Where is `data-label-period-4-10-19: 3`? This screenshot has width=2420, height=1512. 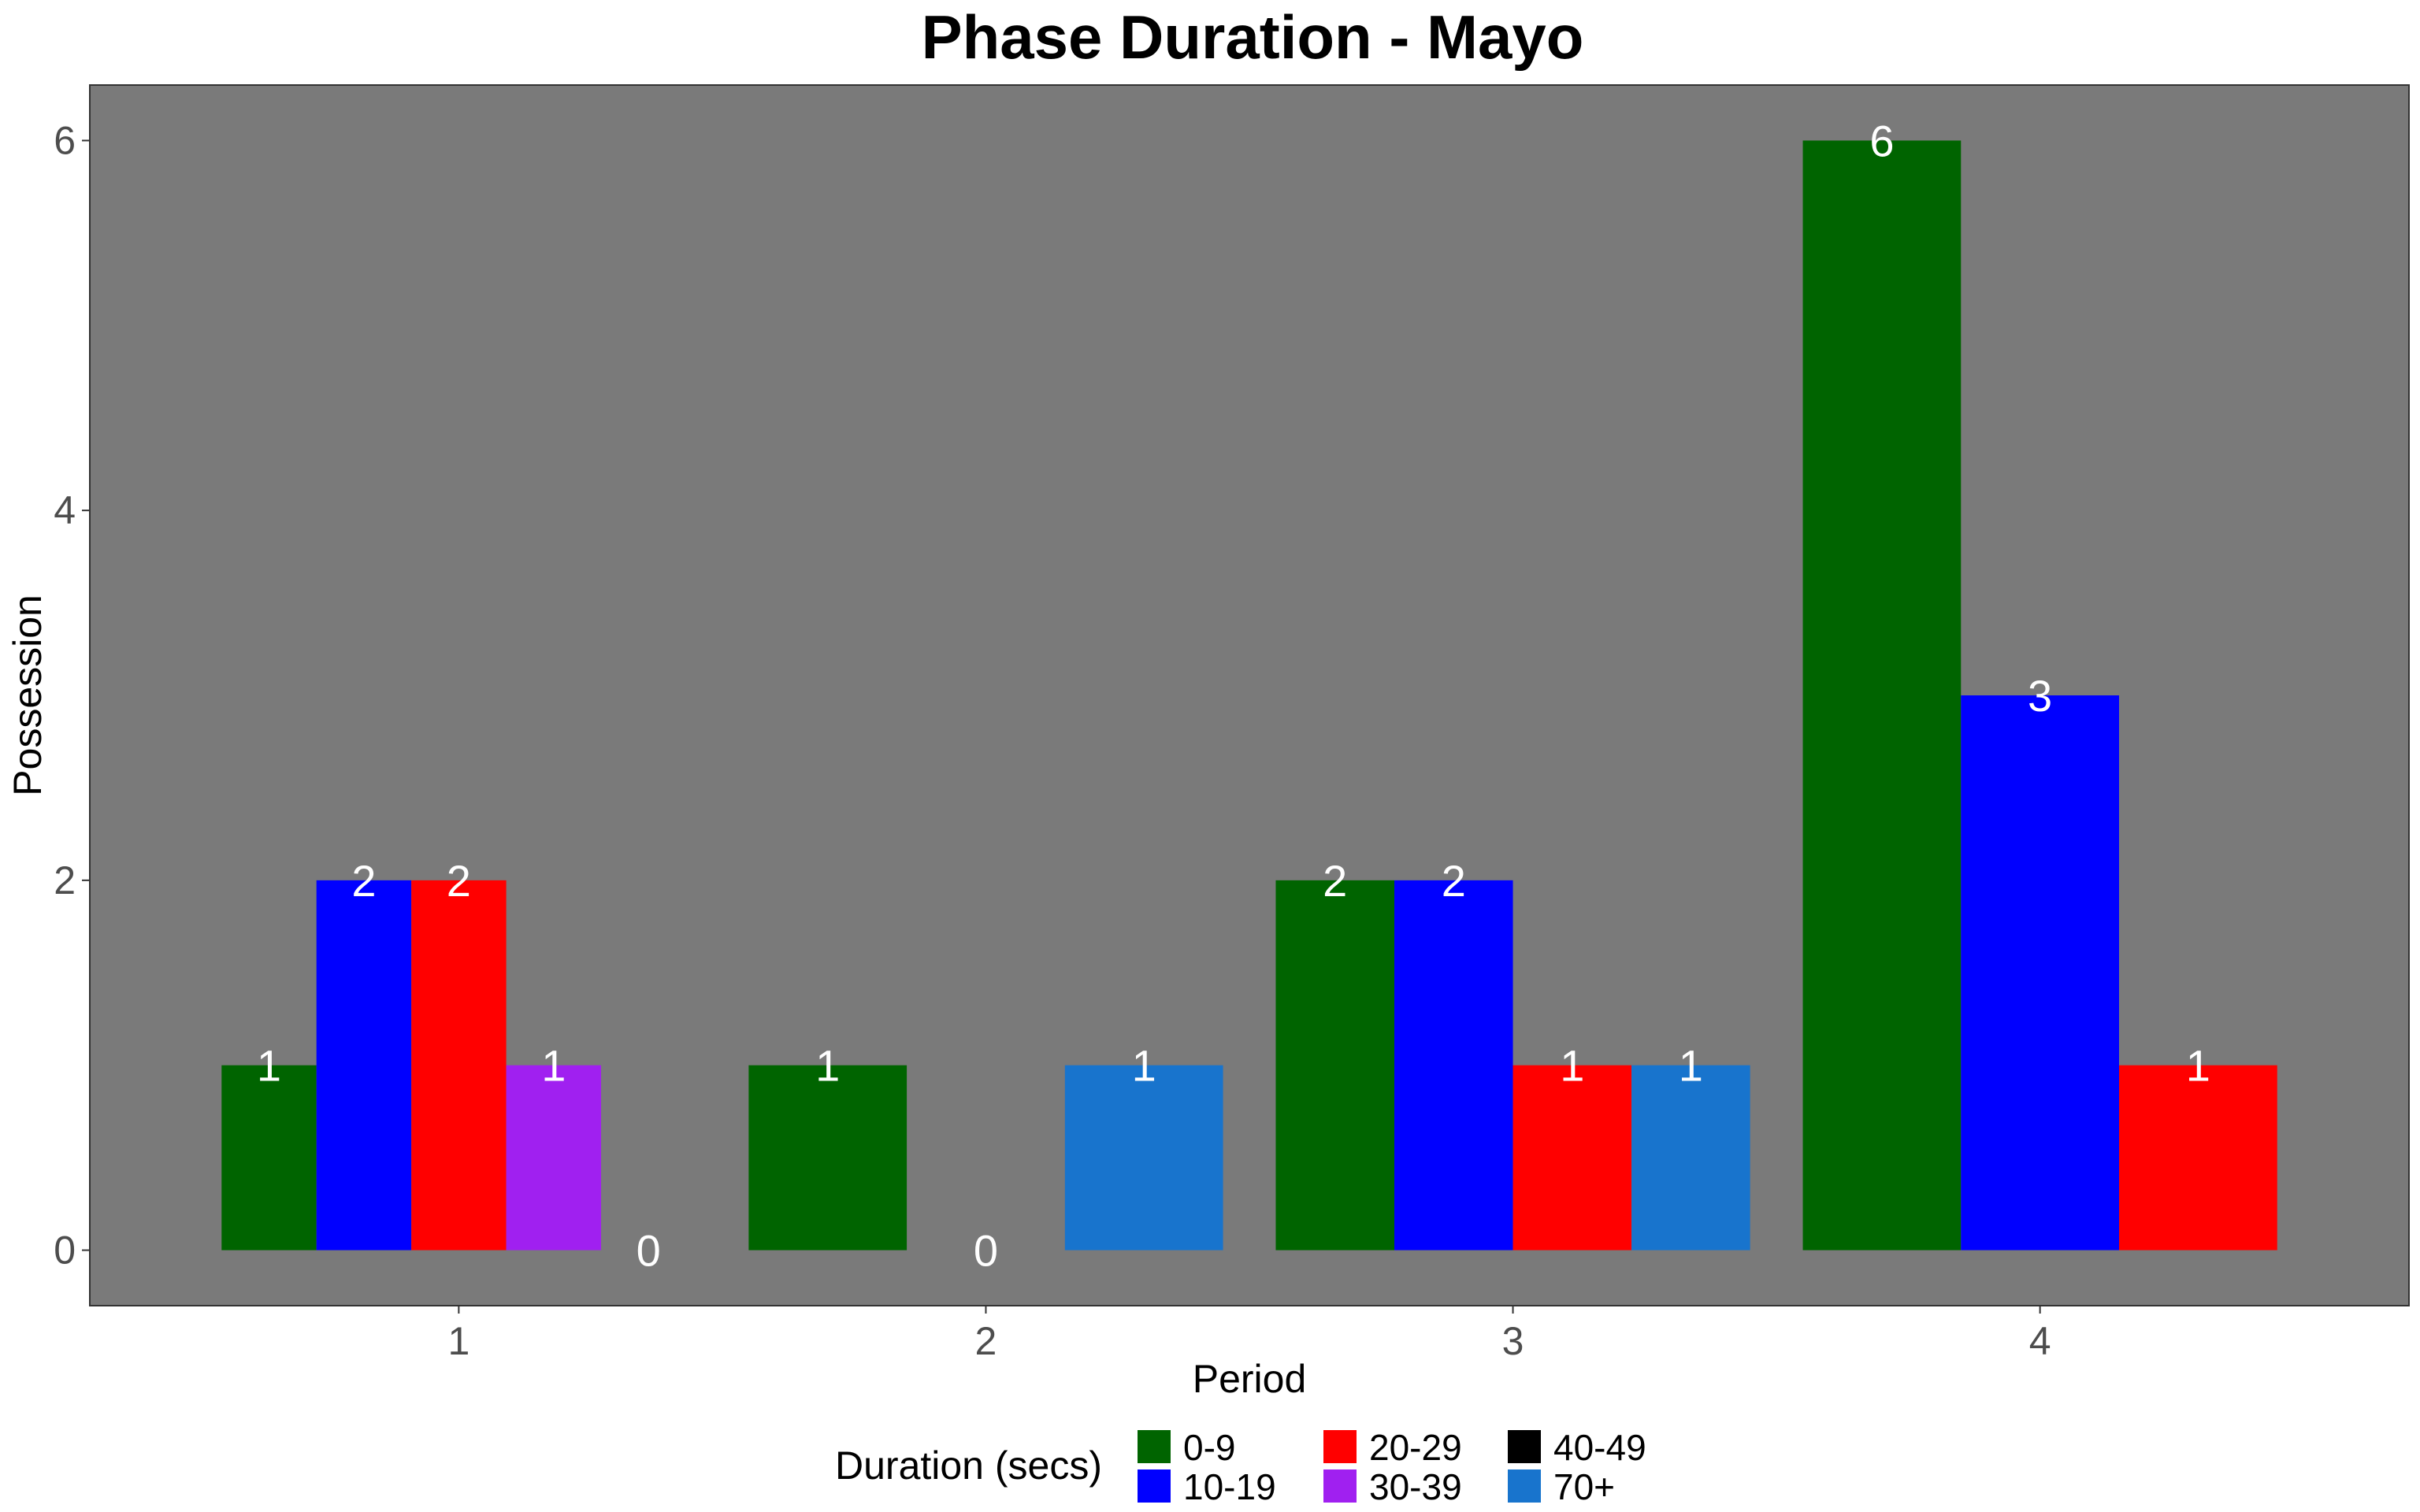 data-label-period-4-10-19: 3 is located at coordinates (2040, 696).